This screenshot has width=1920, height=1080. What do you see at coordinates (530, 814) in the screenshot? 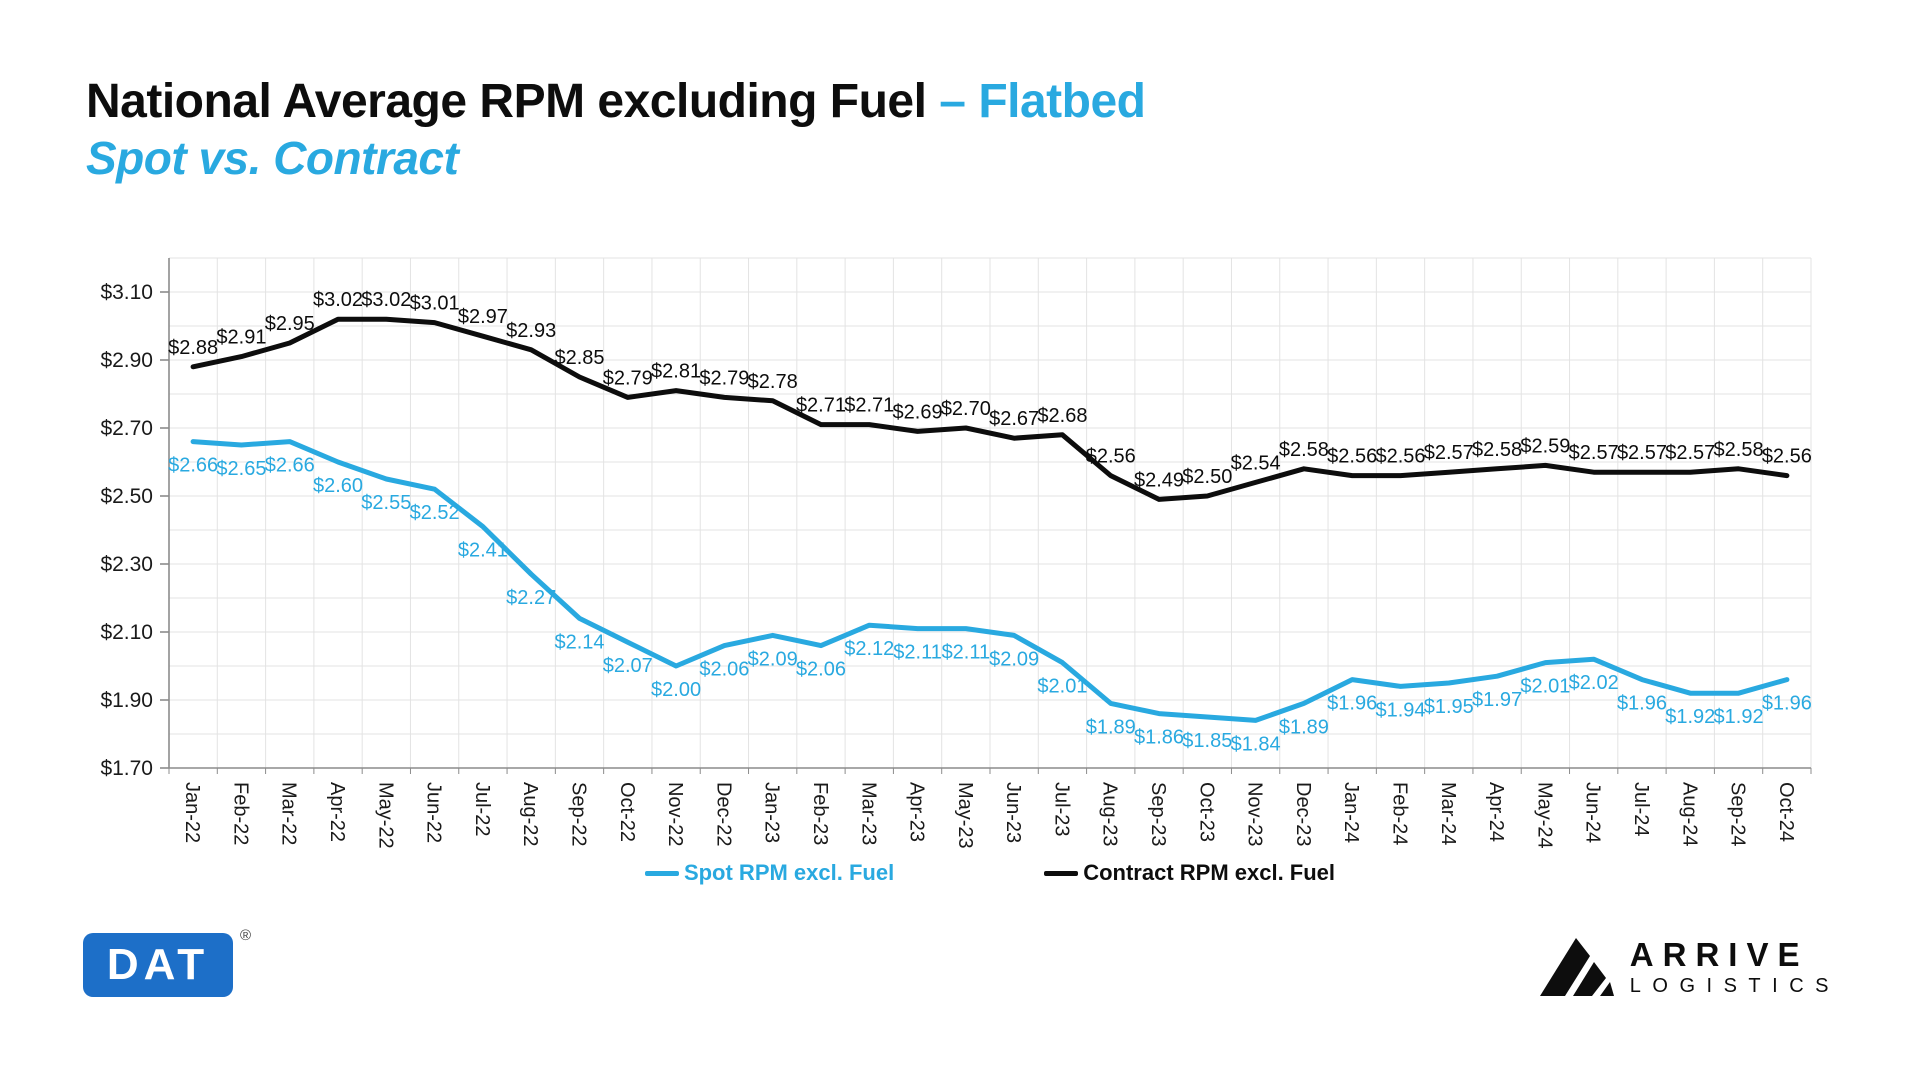
I see `x-tick-label: Aug-22` at bounding box center [530, 814].